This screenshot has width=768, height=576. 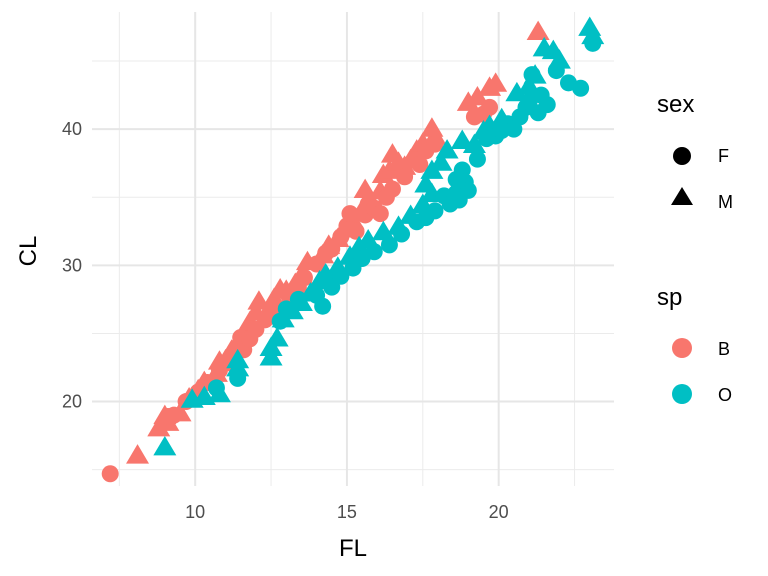 What do you see at coordinates (723, 156) in the screenshot?
I see `legend-label-f: F` at bounding box center [723, 156].